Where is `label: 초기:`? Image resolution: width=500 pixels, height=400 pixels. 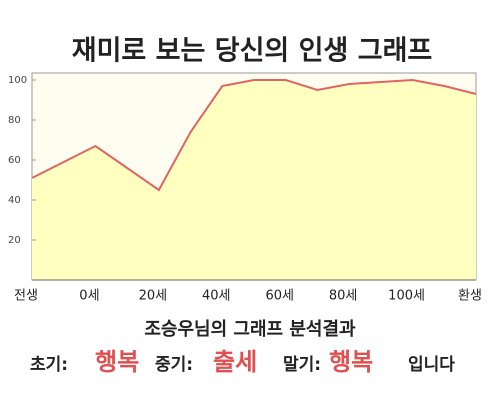
label: 초기: is located at coordinates (49, 365).